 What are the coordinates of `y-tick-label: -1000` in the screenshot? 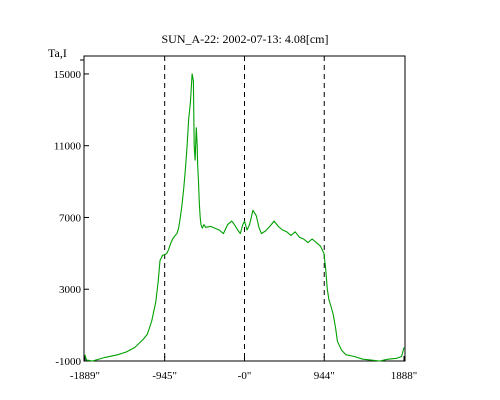 It's located at (68, 362).